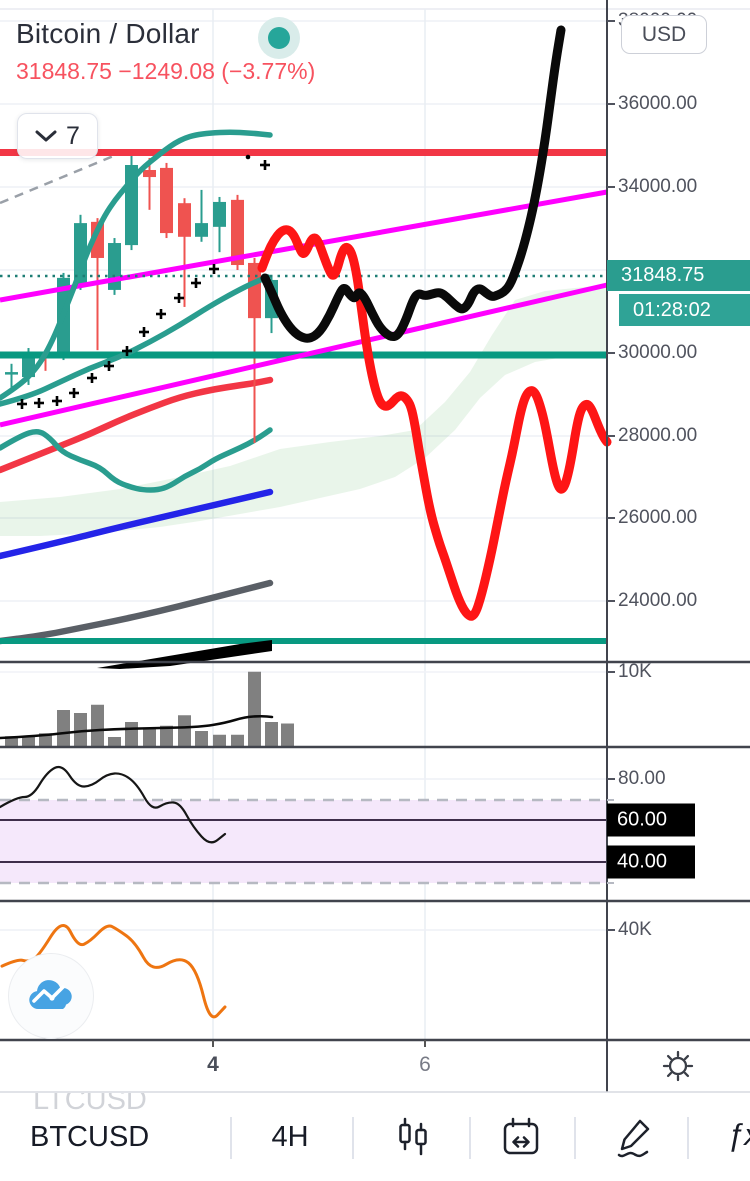 The image size is (750, 1181). What do you see at coordinates (635, 671) in the screenshot?
I see `volume-axis-label: 10K` at bounding box center [635, 671].